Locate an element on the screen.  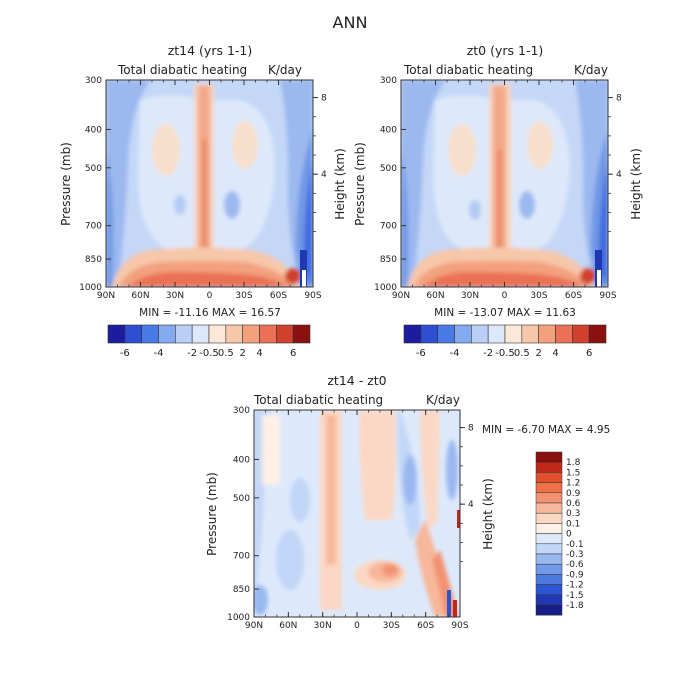
colorbar-label: -0.3 is located at coordinates (575, 555).